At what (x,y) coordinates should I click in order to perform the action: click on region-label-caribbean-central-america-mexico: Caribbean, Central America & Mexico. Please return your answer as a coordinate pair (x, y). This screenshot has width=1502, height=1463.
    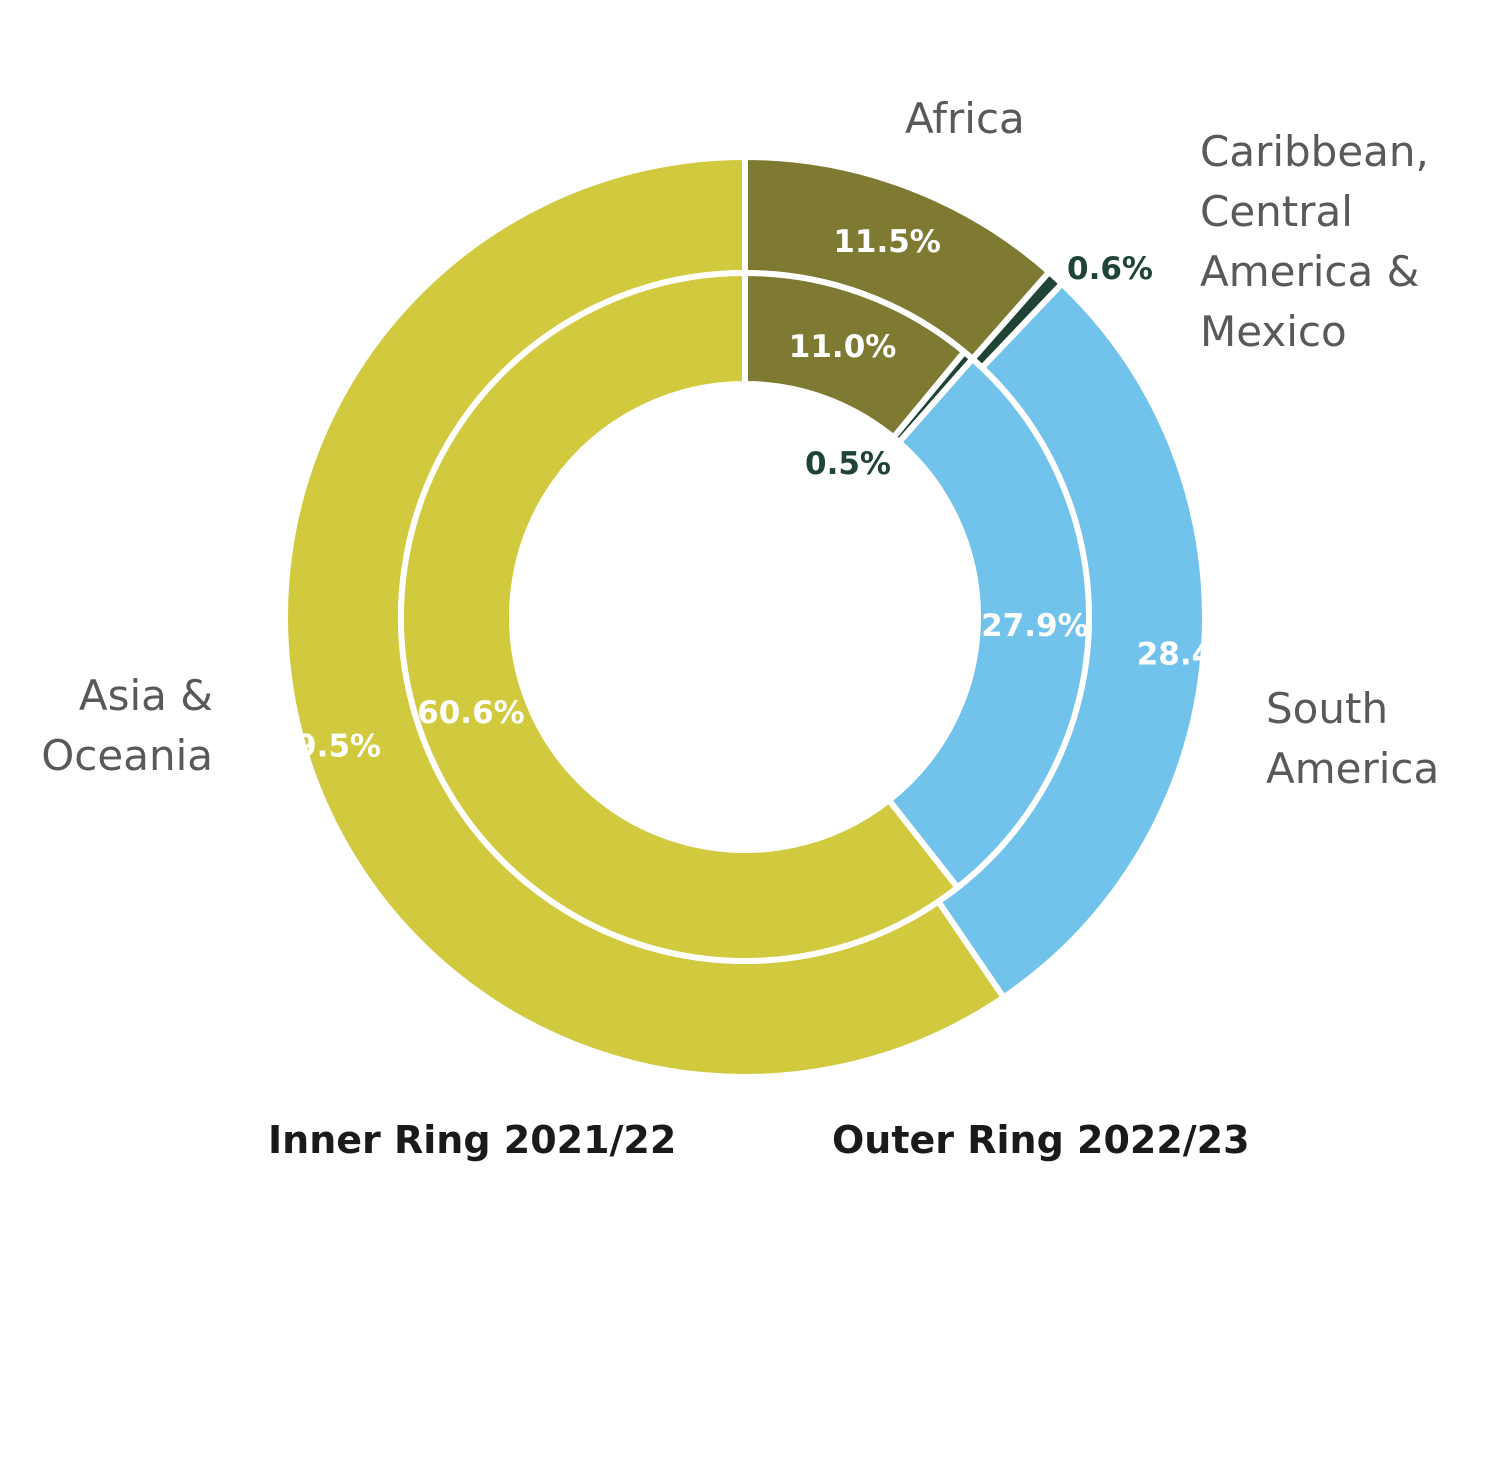
    Looking at the image, I should click on (1314, 241).